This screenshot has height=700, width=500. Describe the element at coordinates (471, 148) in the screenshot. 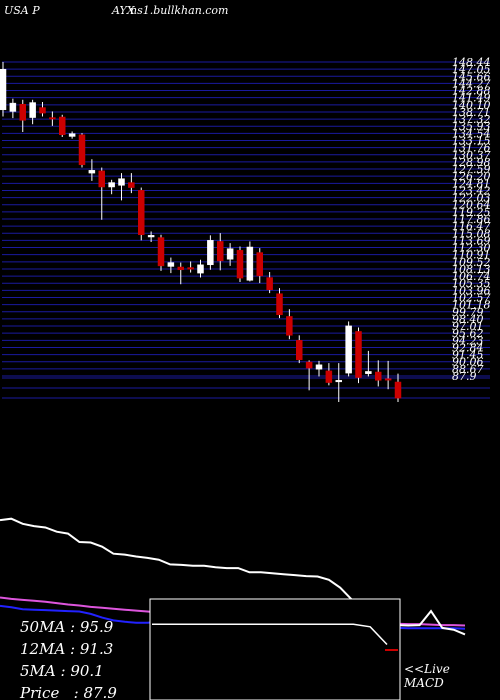

I see `price-tick-label: 131.76` at that location.